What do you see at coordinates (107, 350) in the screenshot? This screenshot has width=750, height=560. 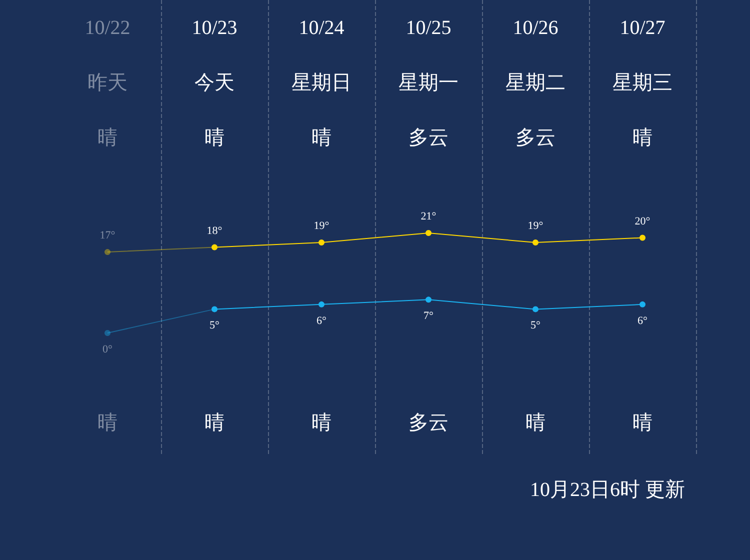 I see `data-label: 0°` at bounding box center [107, 350].